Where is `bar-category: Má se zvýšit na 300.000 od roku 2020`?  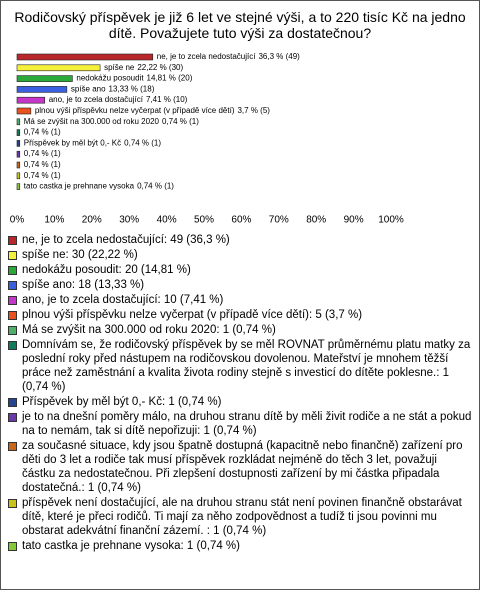
bar-category: Má se zvýšit na 300.000 od roku 2020 is located at coordinates (92, 121).